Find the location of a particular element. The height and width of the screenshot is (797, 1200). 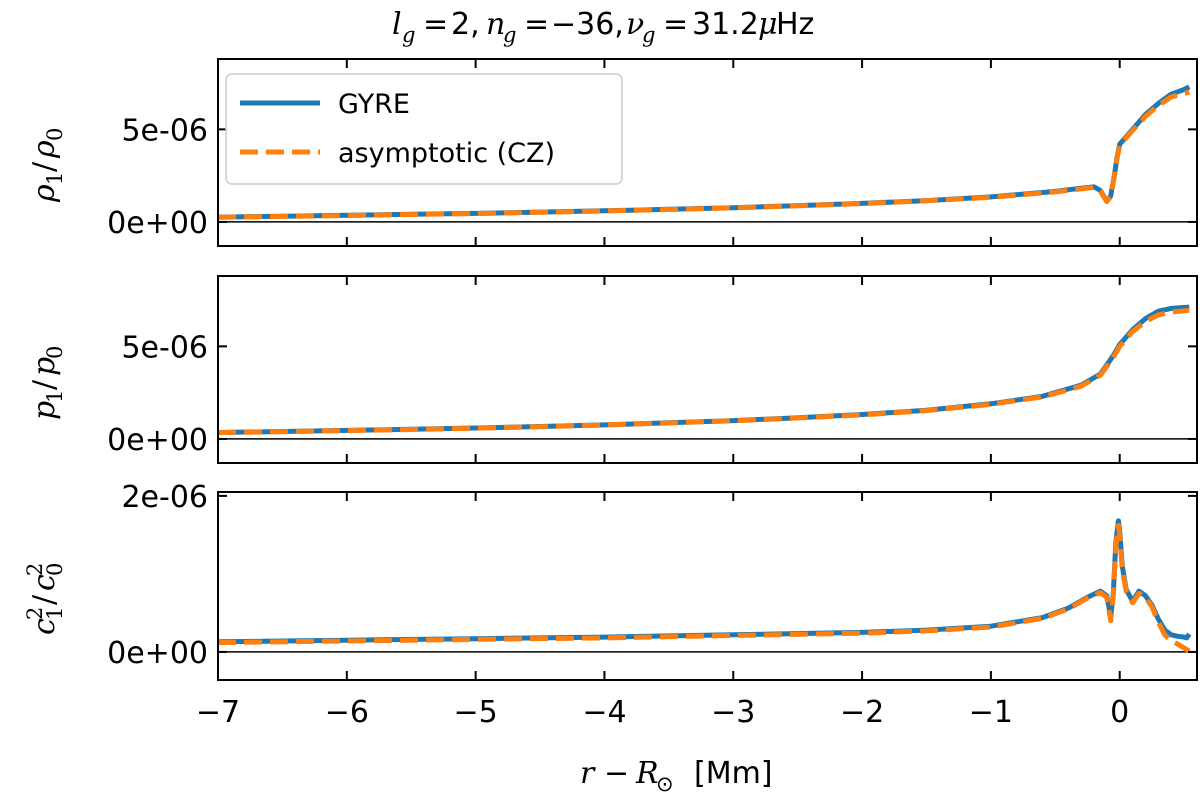

svg-text: r is located at coordinates (588, 773).